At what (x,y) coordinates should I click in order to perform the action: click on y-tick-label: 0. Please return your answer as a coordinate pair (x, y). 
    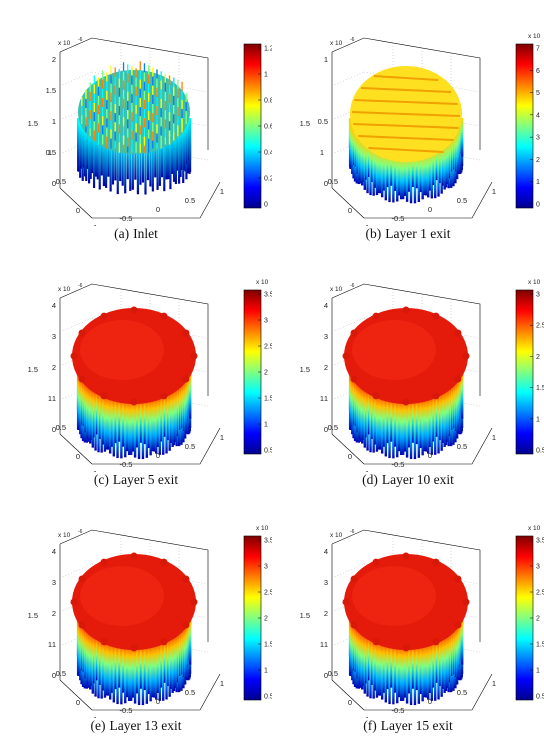
    Looking at the image, I should click on (78, 456).